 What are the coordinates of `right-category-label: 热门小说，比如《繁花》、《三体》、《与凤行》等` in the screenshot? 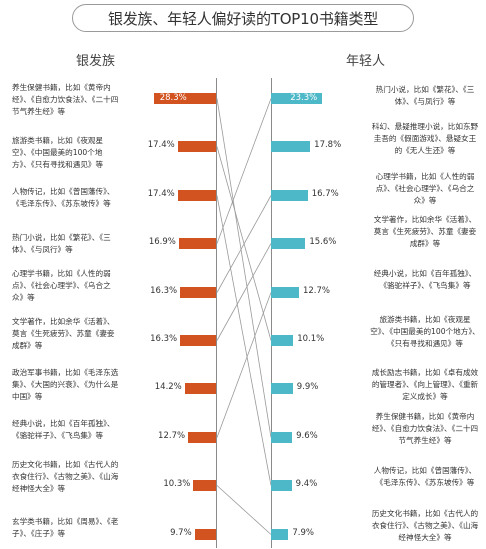 It's located at (425, 95).